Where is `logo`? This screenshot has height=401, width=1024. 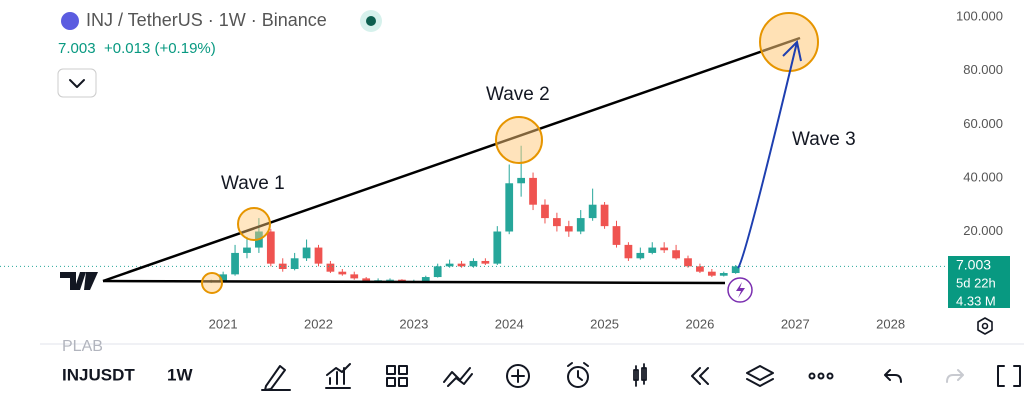
logo is located at coordinates (79, 281).